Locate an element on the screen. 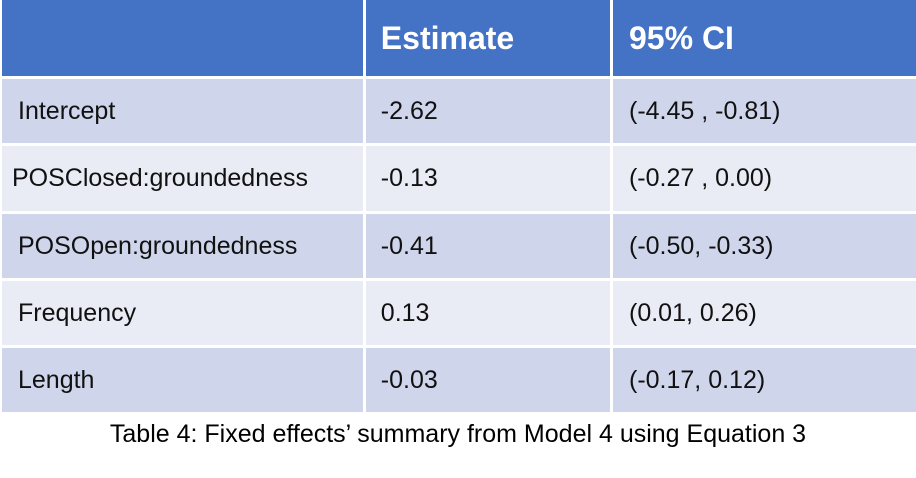 The image size is (916, 478). header-ci: 95% CI is located at coordinates (764, 38).